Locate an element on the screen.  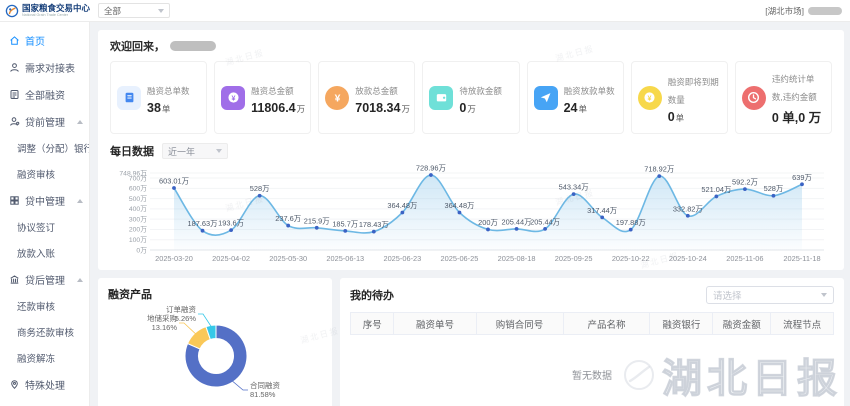
grid-icon is located at coordinates (14, 200).